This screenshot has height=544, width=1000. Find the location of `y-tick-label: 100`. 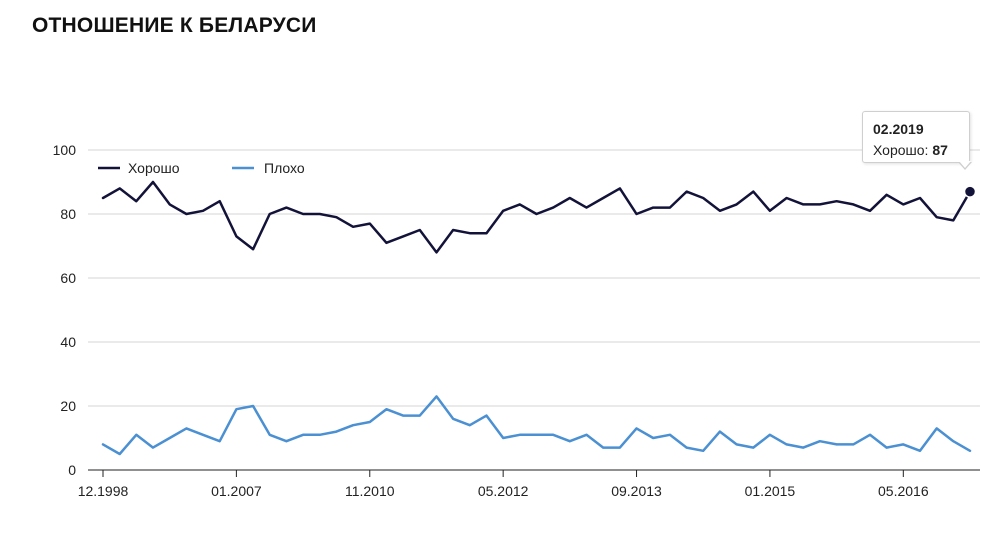

y-tick-label: 100 is located at coordinates (65, 150).